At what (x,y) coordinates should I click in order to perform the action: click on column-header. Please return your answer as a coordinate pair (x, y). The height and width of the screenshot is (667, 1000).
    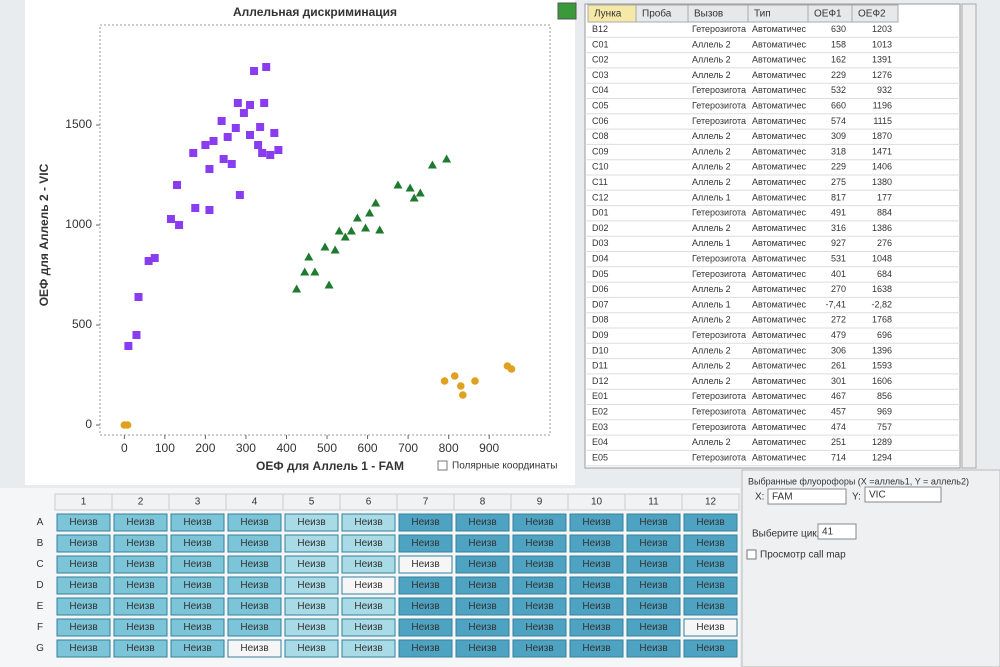
    Looking at the image, I should click on (875, 13).